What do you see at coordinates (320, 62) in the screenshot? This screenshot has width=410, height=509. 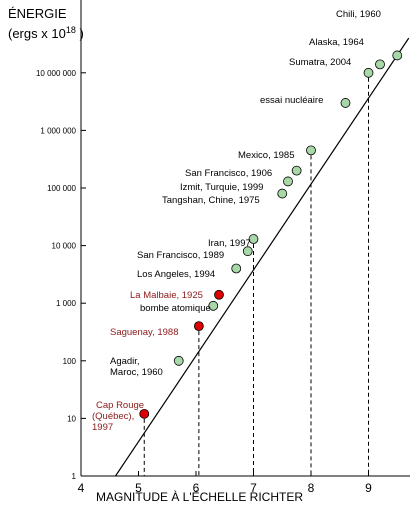 I see `label-sumatra: Sumatra, 2004` at bounding box center [320, 62].